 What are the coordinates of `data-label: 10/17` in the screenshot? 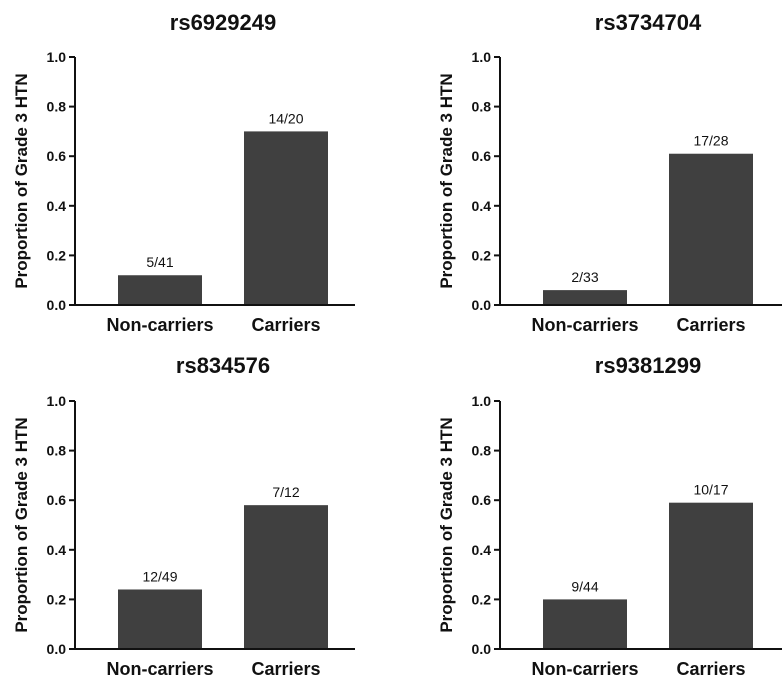 It's located at (710, 490).